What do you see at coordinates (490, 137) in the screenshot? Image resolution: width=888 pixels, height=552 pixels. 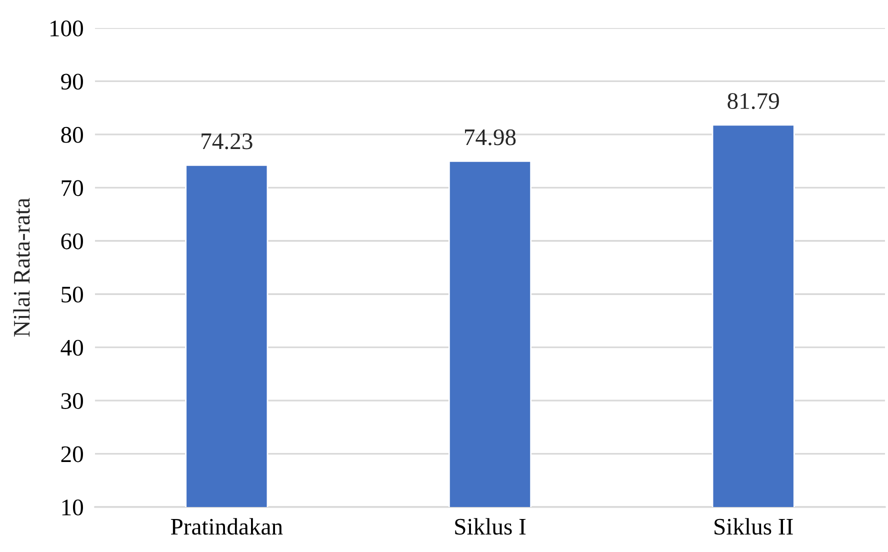 I see `data-label: 74.98` at bounding box center [490, 137].